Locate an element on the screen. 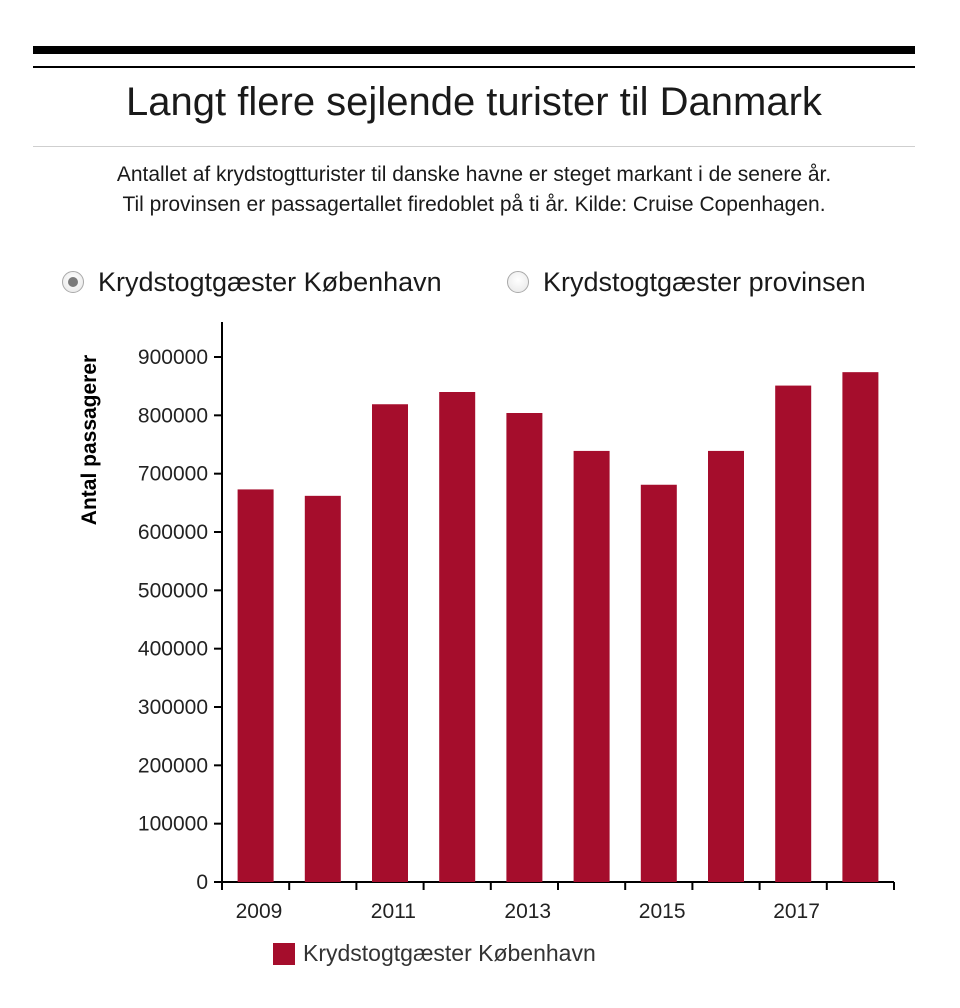  radio-label-province: Krydstogtgæster provinsen is located at coordinates (704, 281).